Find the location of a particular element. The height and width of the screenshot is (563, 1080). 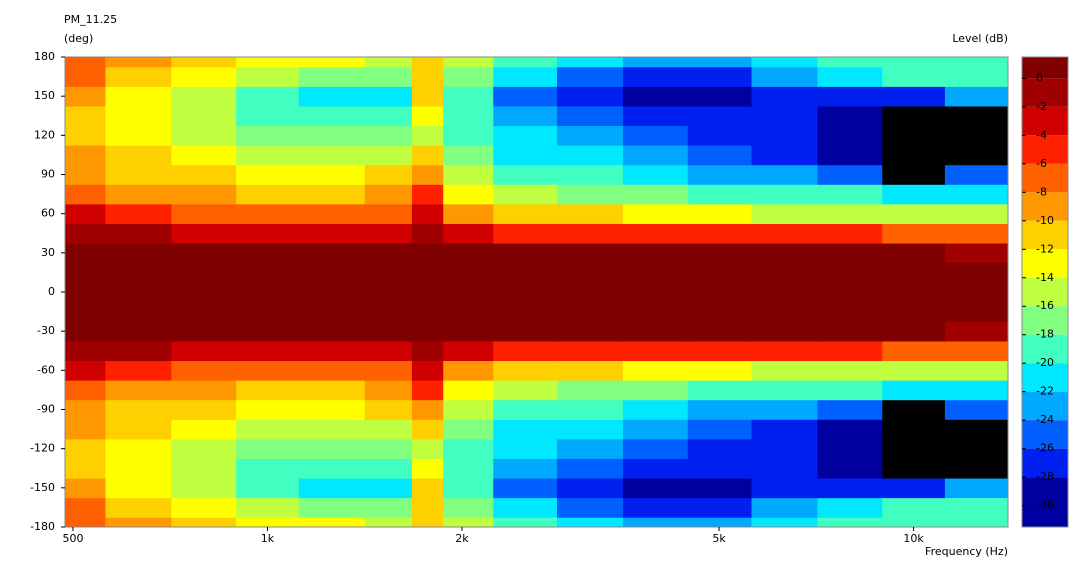

colorbar-tick-label: -22 is located at coordinates (1045, 391).